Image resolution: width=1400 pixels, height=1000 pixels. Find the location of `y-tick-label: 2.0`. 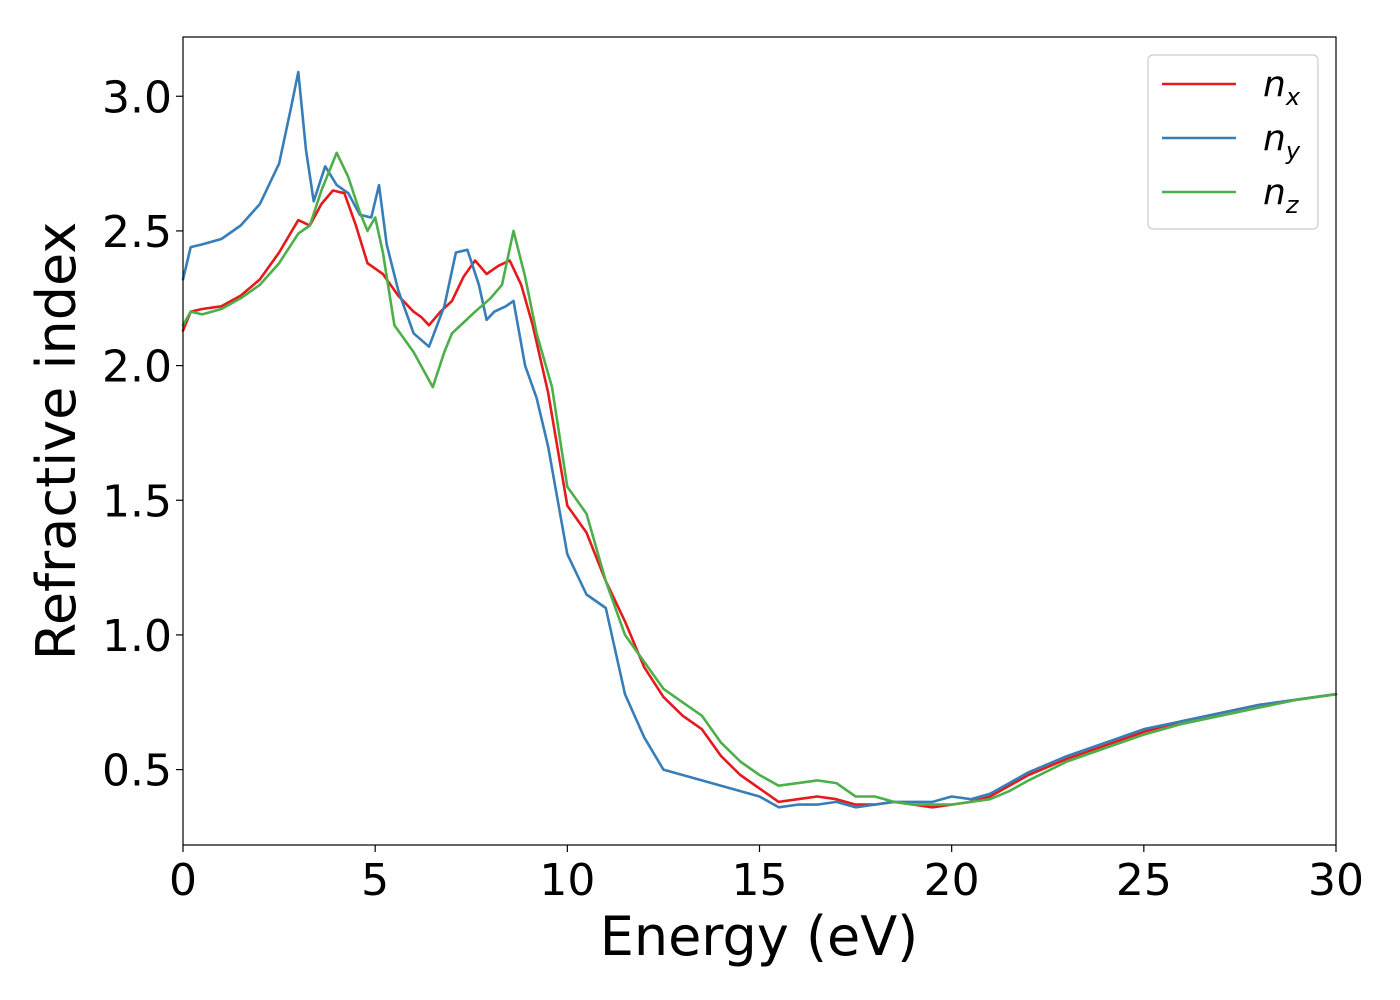

y-tick-label: 2.0 is located at coordinates (137, 367).